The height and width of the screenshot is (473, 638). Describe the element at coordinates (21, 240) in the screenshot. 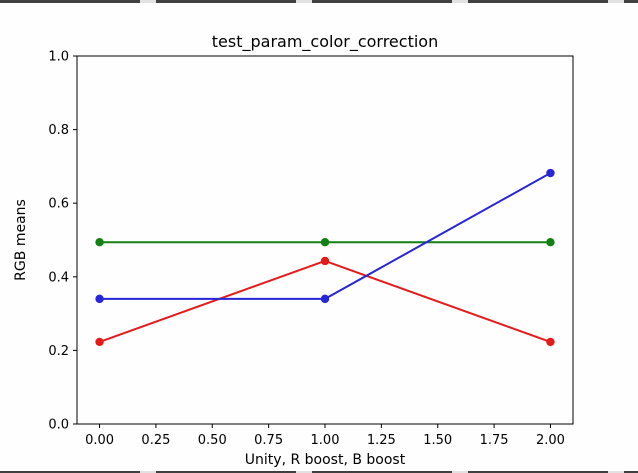

I see `y-axis-label: RGB means` at that location.